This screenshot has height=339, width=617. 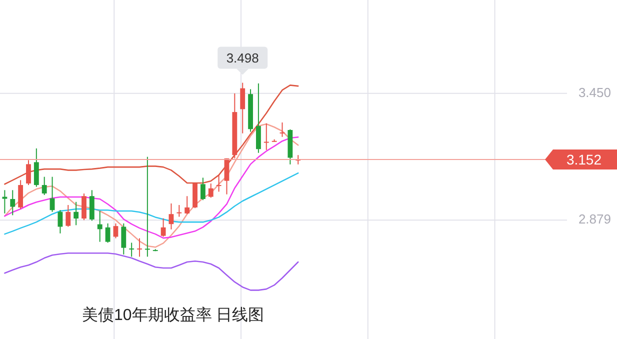 I want to click on y-tick-label: 3.450, so click(x=594, y=92).